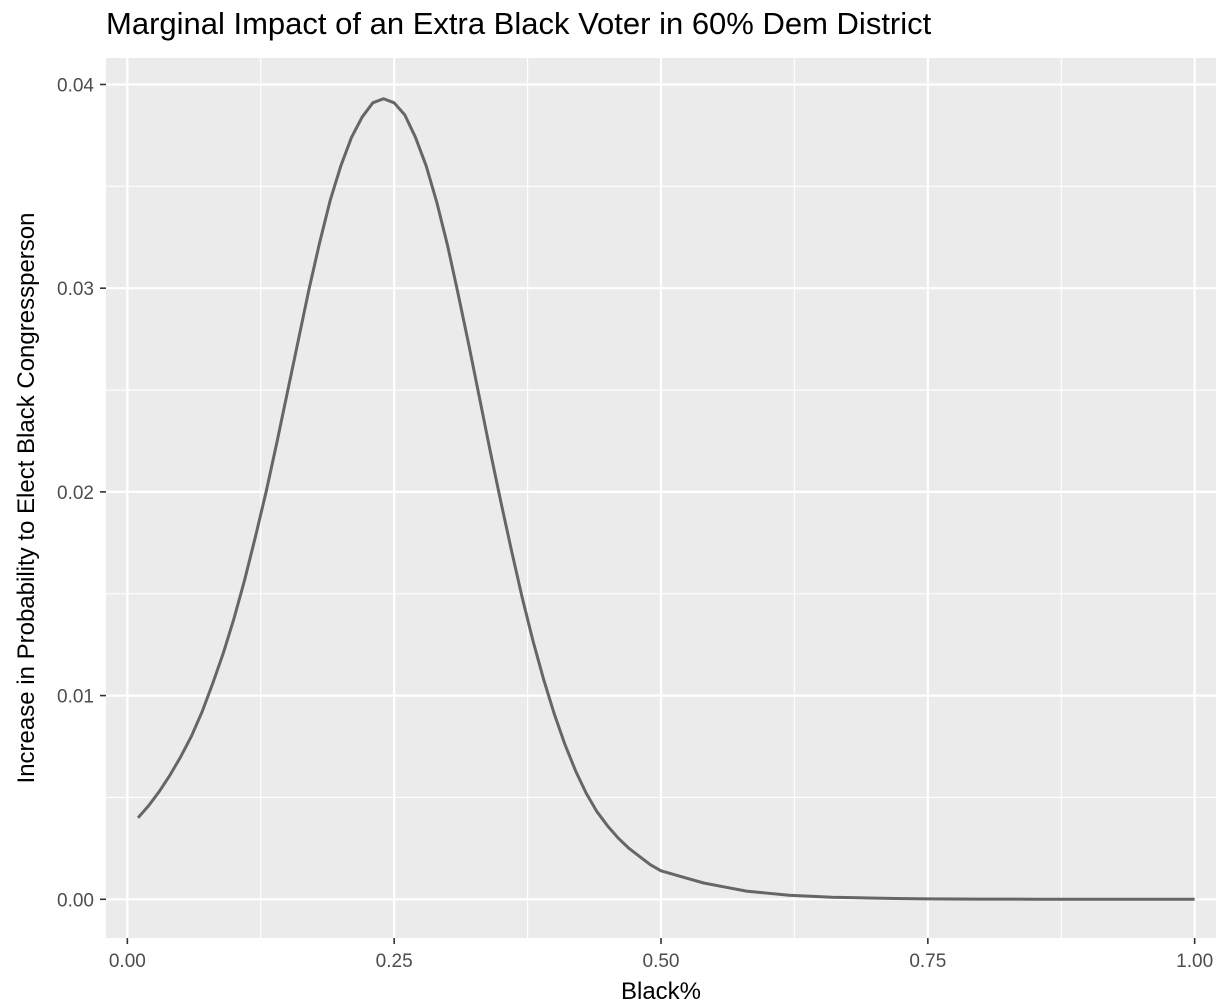 The width and height of the screenshot is (1228, 1008). Describe the element at coordinates (927, 961) in the screenshot. I see `x-tick-label: 0.75` at that location.